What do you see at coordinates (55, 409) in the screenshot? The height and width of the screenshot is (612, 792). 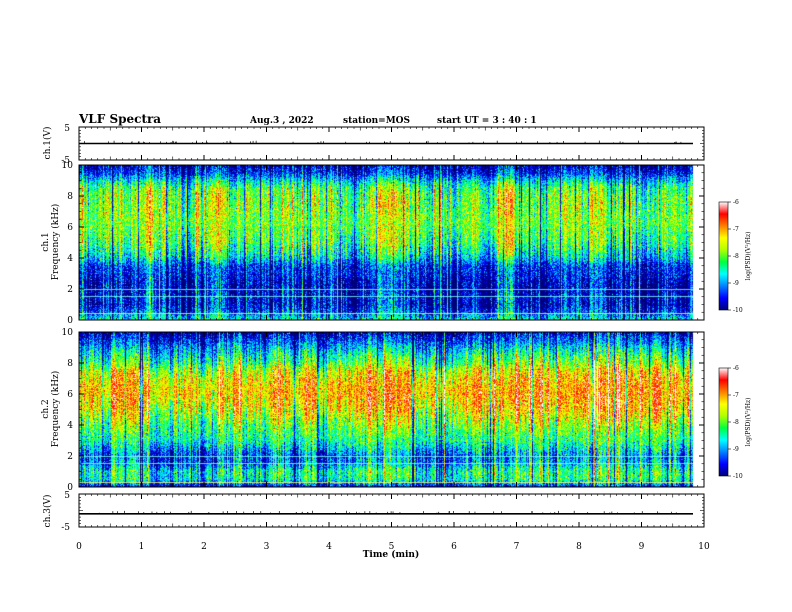 I see `ch2-spectrogram-ylabel-line2: Frequency (kHz)` at bounding box center [55, 409].